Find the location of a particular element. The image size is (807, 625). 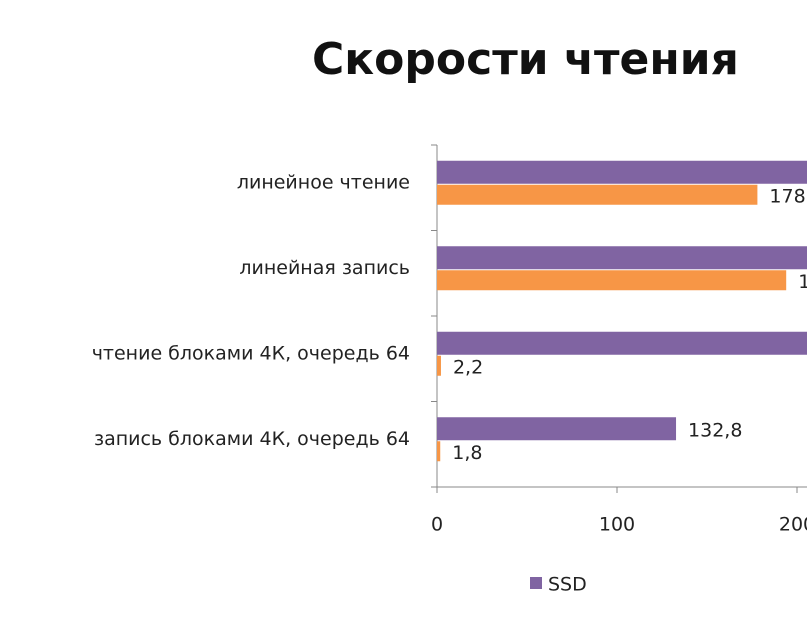

legend-swatch is located at coordinates (536, 583).